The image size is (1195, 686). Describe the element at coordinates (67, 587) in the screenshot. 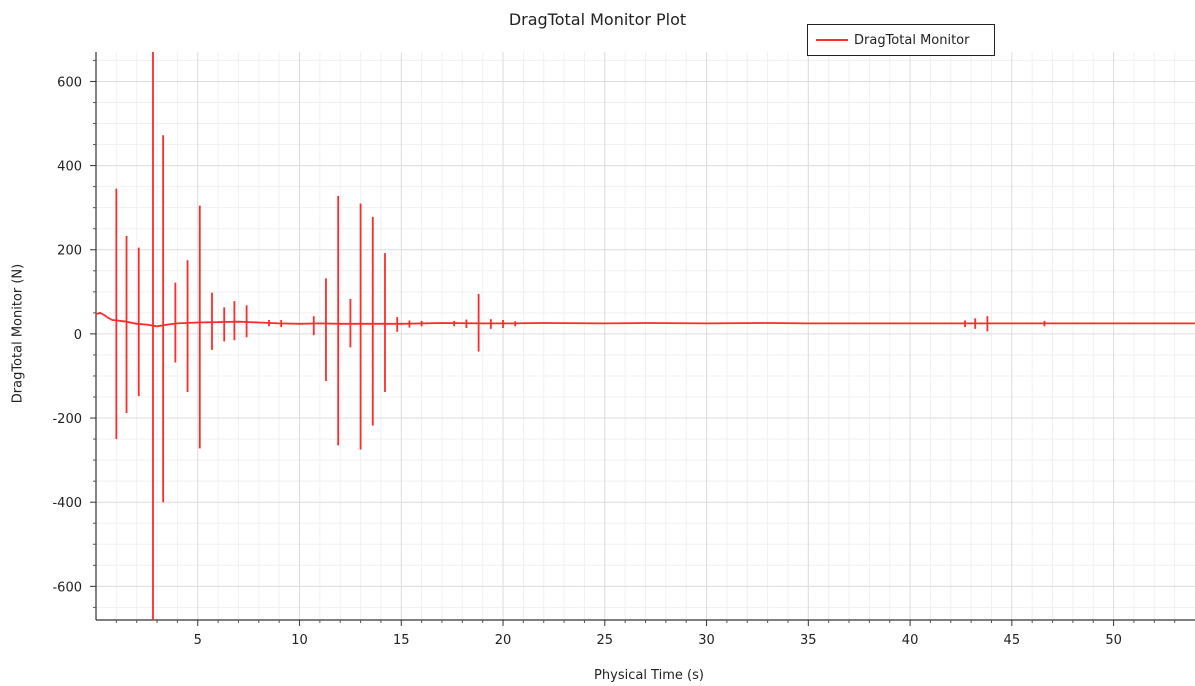

I see `y-tick-label: -600` at that location.